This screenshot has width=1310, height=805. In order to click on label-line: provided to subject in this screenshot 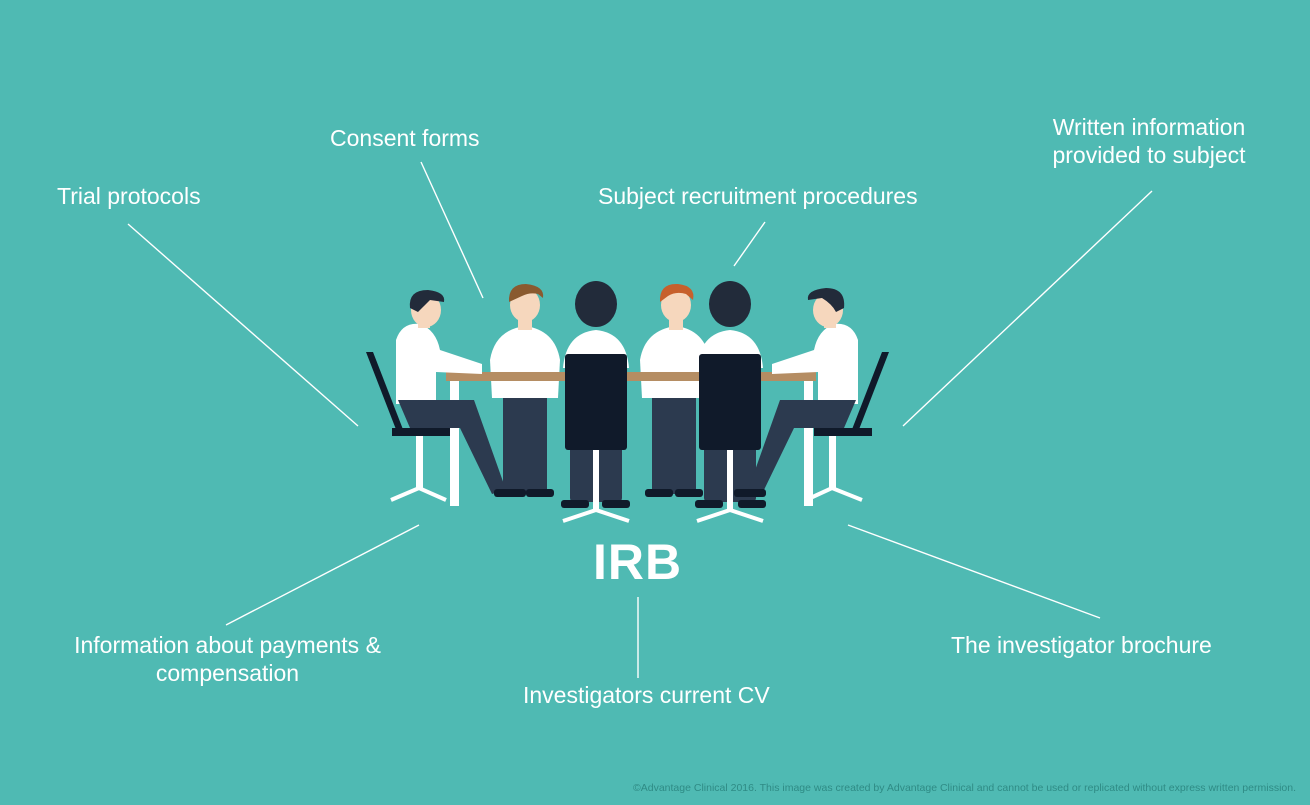, I will do `click(1149, 155)`.